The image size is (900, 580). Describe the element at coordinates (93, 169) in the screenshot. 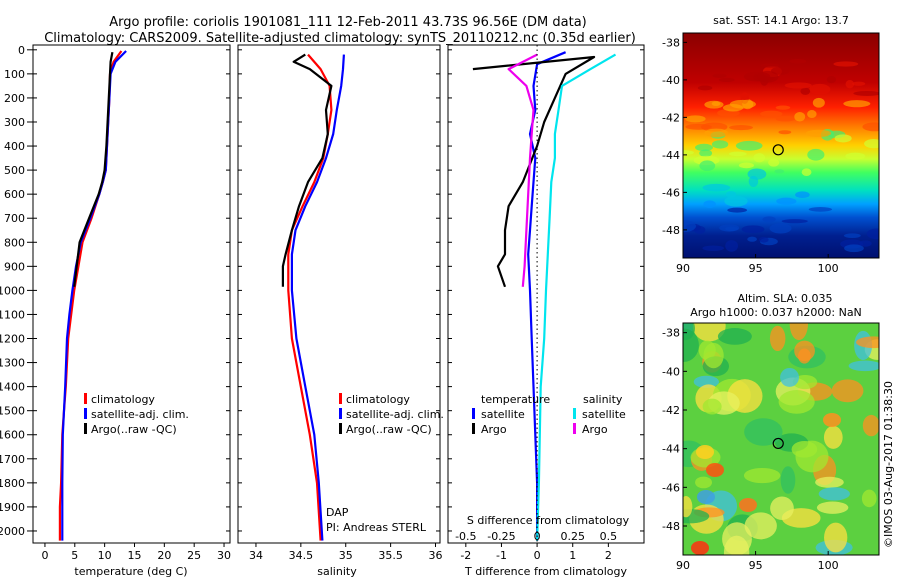

I see `series-line-argo-raw-qc-` at that location.